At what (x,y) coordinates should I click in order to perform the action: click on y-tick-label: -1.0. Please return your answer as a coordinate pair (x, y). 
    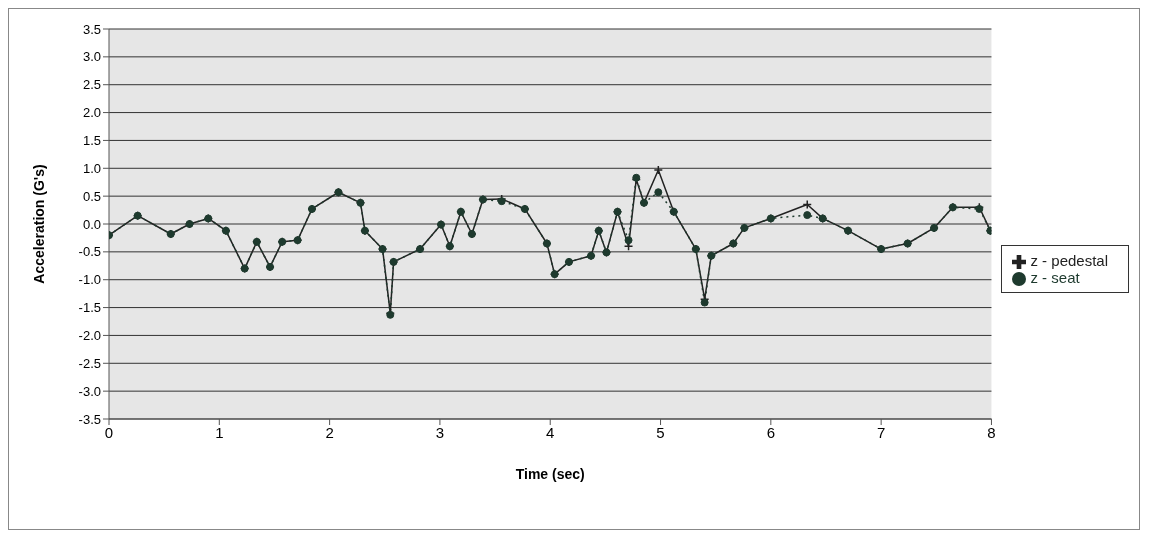
    Looking at the image, I should click on (89, 280).